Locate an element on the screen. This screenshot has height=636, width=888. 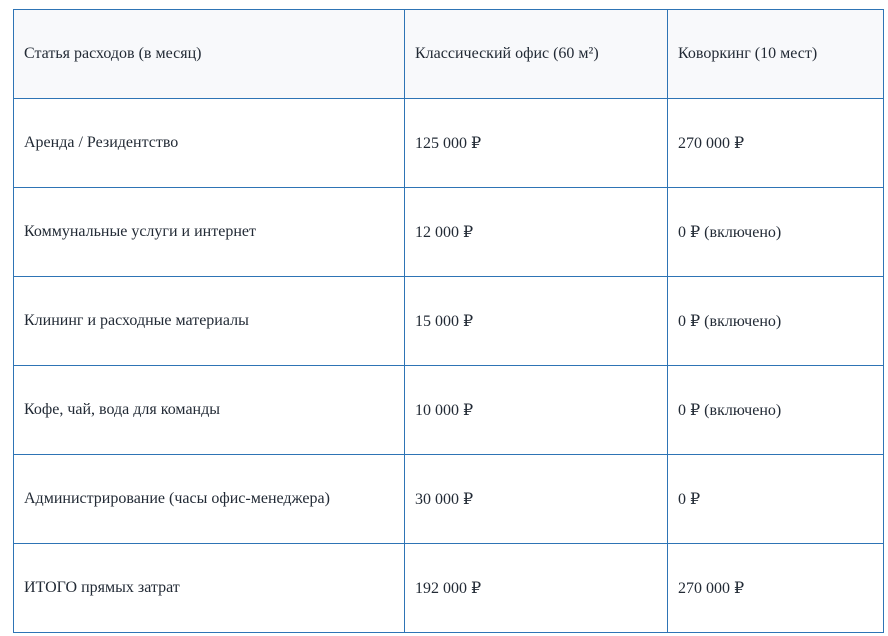
table-cell: 12 000 ₽ is located at coordinates (536, 232).